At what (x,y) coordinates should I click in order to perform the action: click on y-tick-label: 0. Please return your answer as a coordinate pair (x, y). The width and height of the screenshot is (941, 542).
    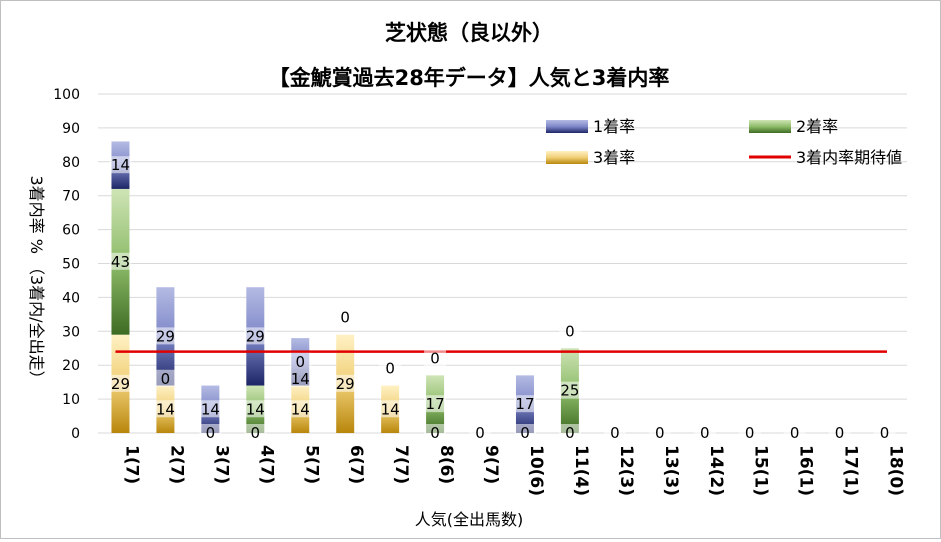
    Looking at the image, I should click on (75, 434).